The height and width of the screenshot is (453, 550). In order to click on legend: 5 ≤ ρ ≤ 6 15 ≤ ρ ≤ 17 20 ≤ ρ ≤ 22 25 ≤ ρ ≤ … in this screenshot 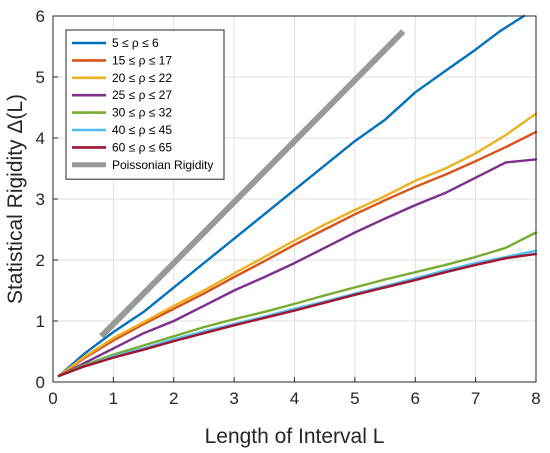, I will do `click(145, 104)`.